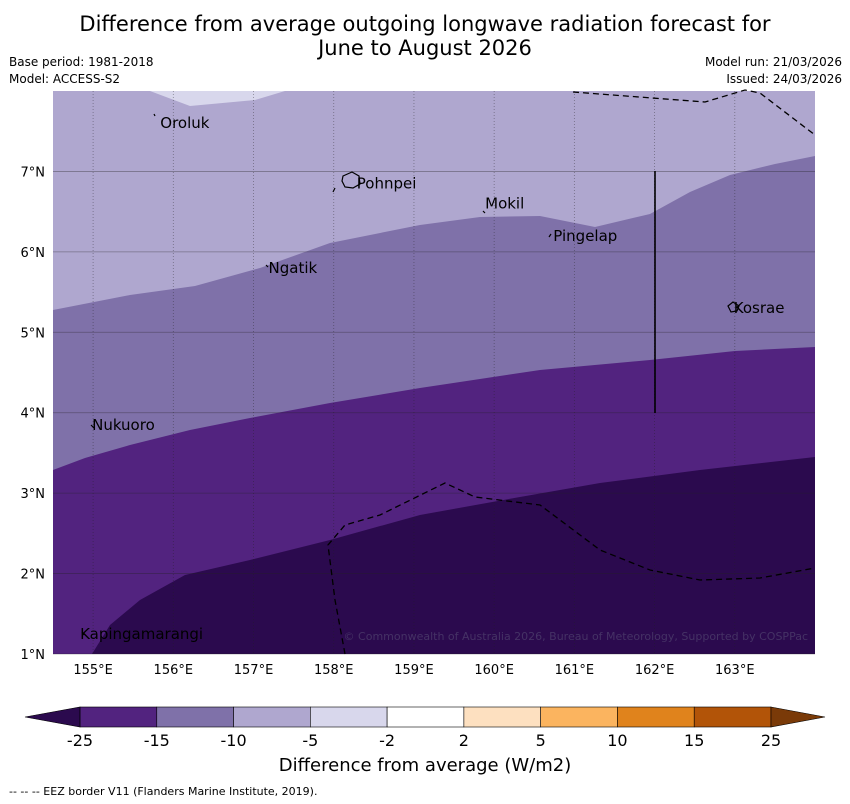 This screenshot has width=850, height=804. What do you see at coordinates (798, 717) in the screenshot?
I see `colorbar-extend-max` at bounding box center [798, 717].